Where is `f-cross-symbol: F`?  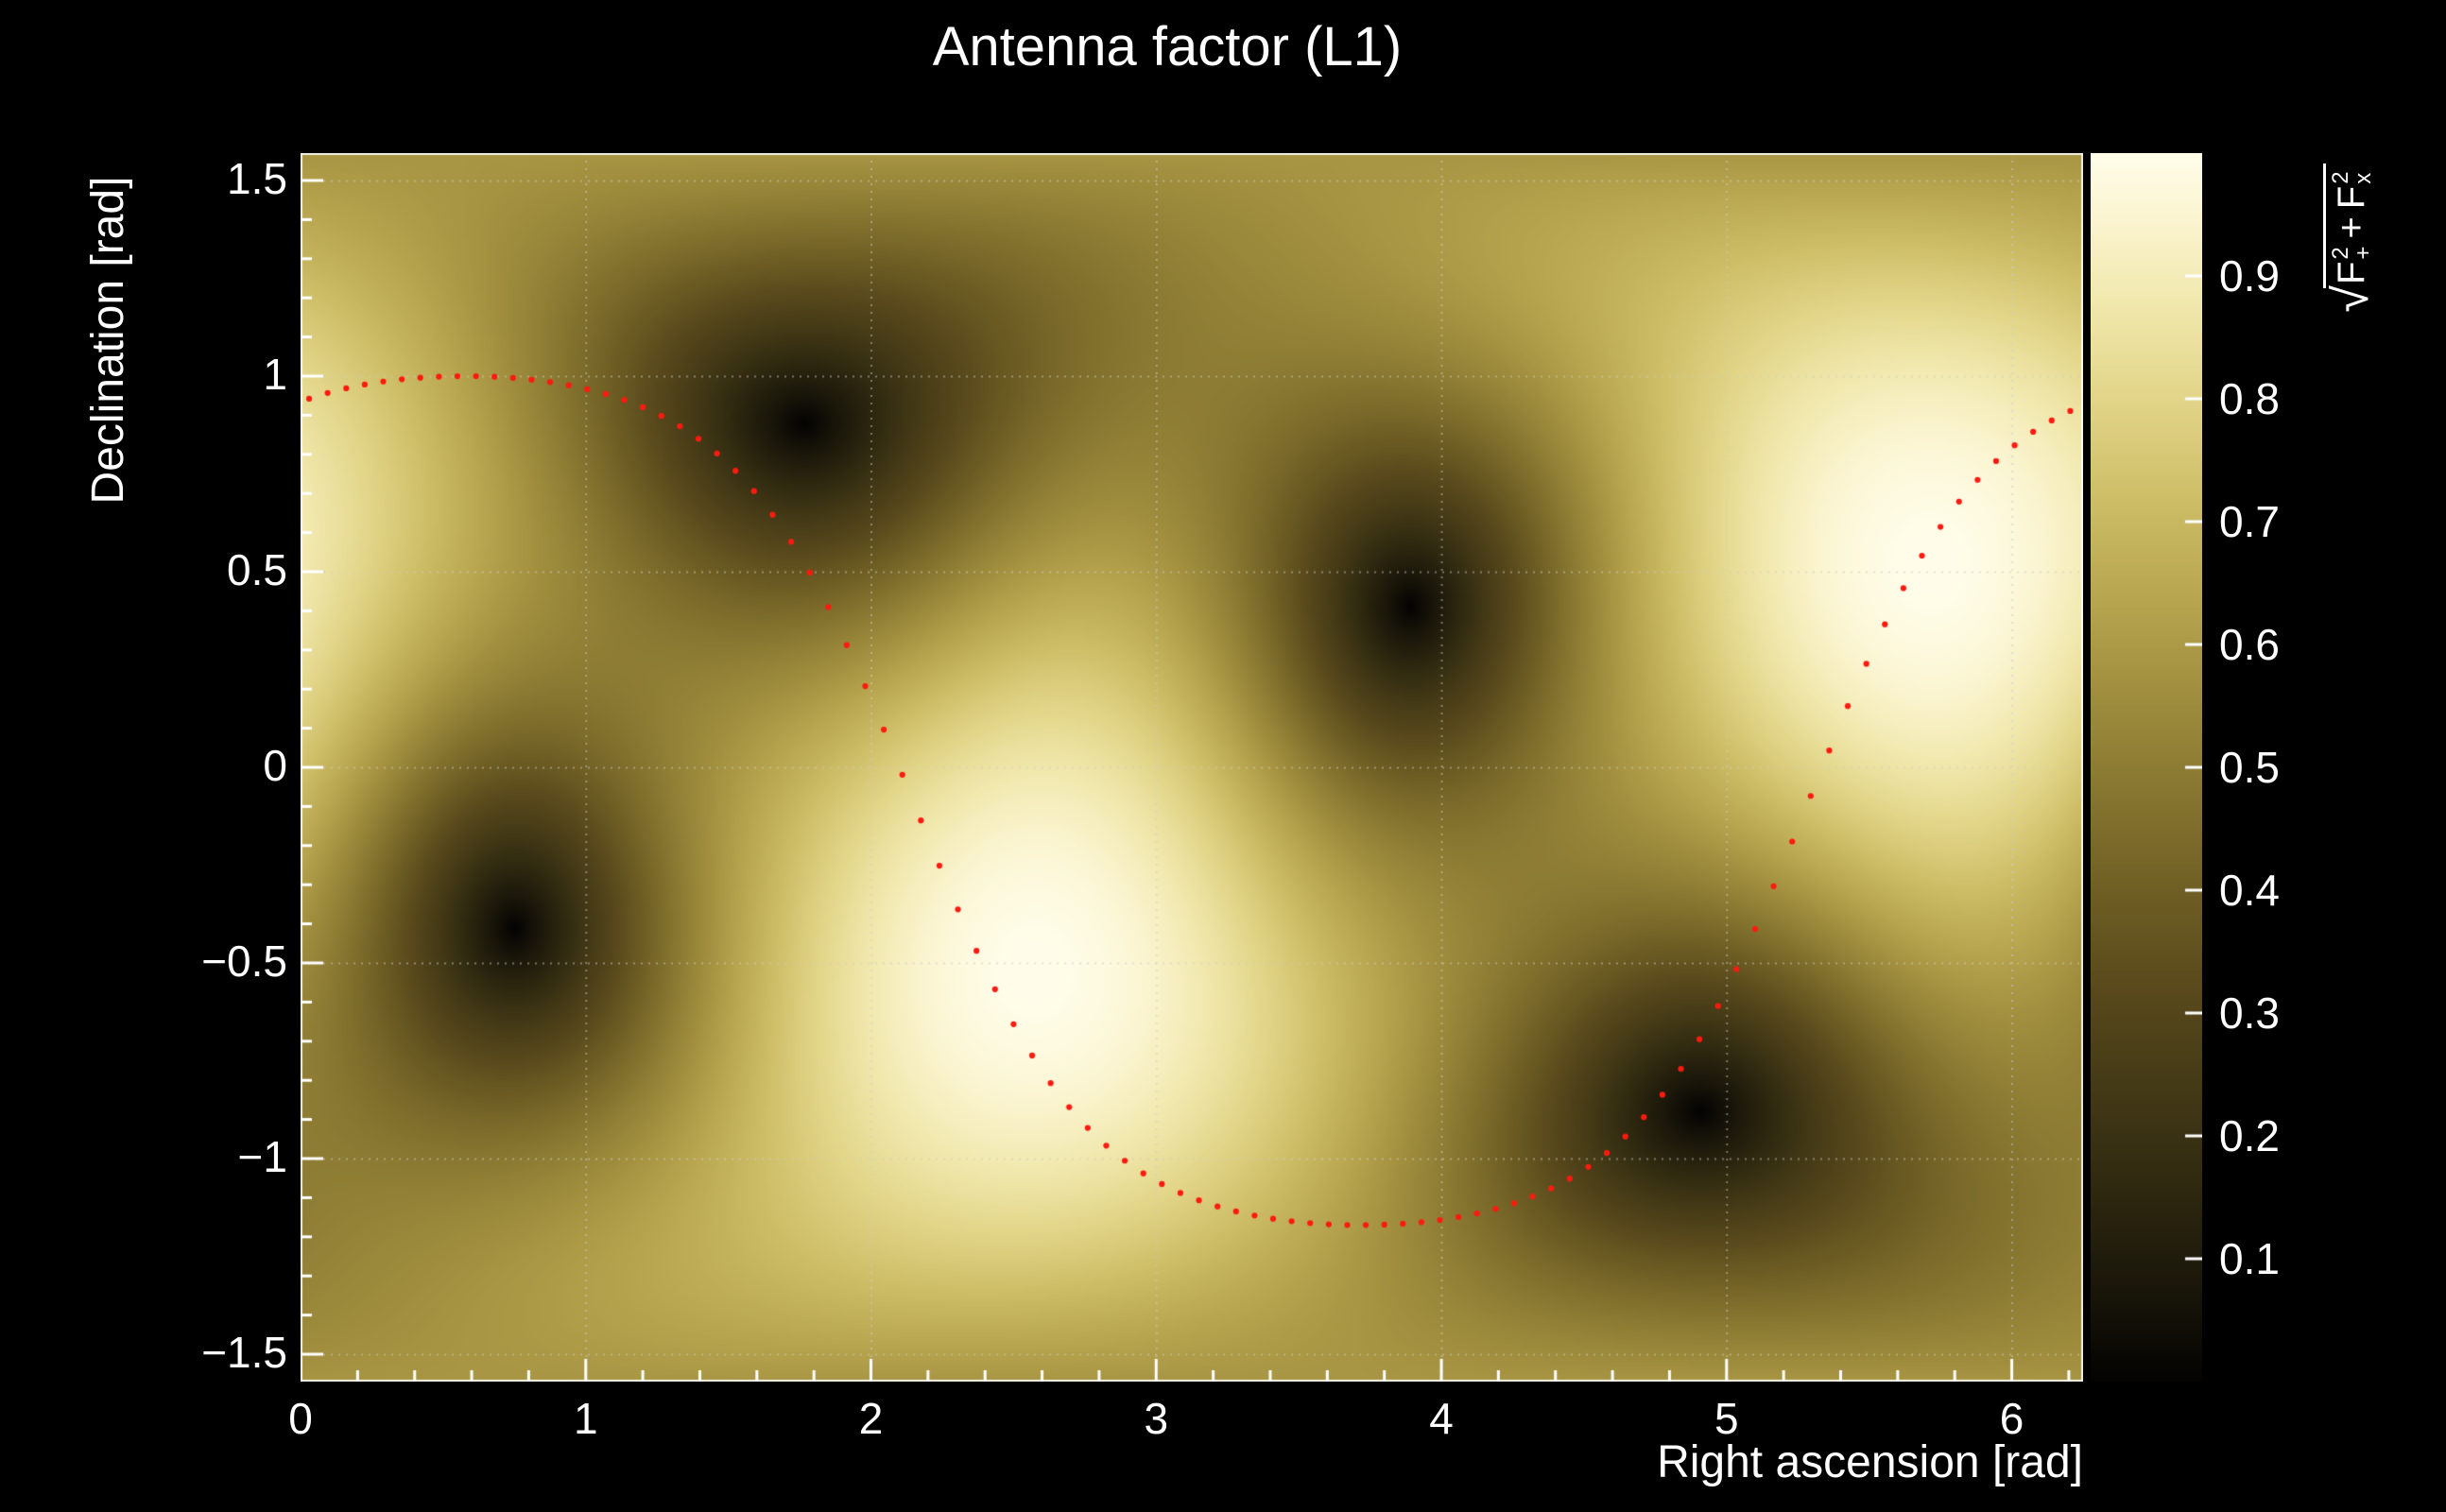 f-cross-symbol: F is located at coordinates (2351, 197).